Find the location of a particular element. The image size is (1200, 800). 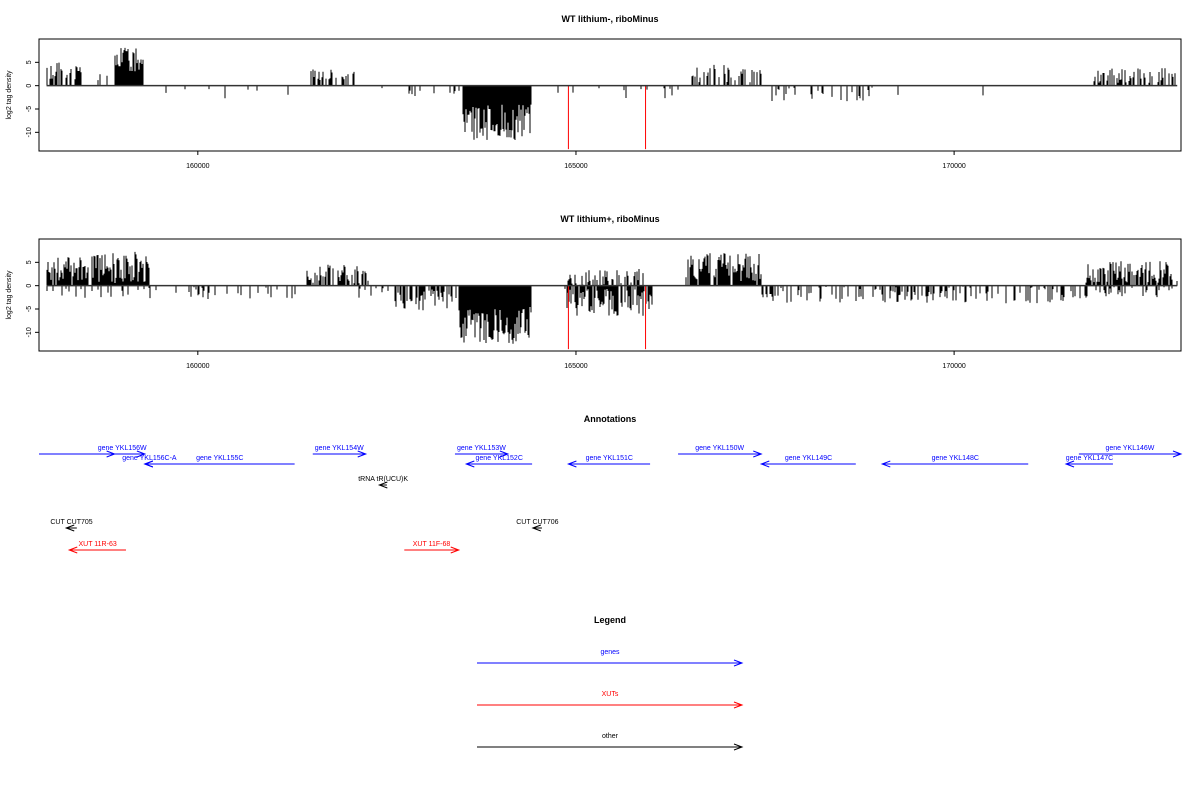

panel-2-bars is located at coordinates (612, 297).